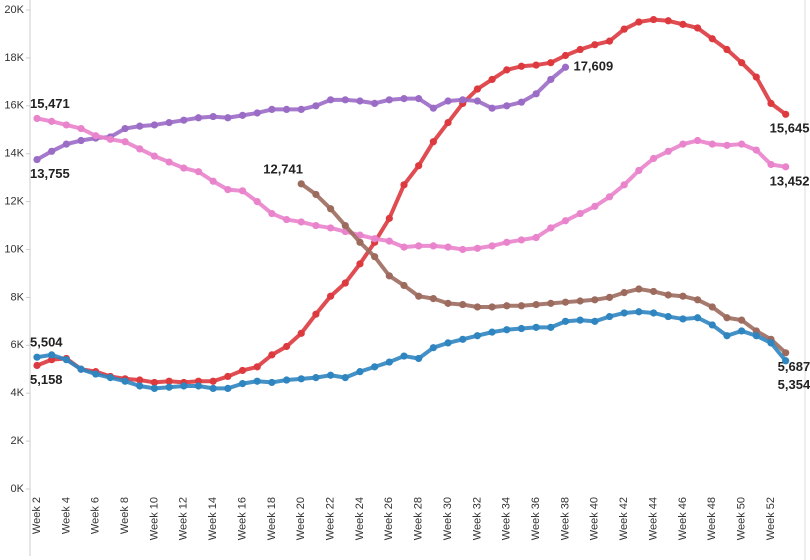 The width and height of the screenshot is (810, 560). I want to click on x-tick-label: Week 50, so click(742, 518).